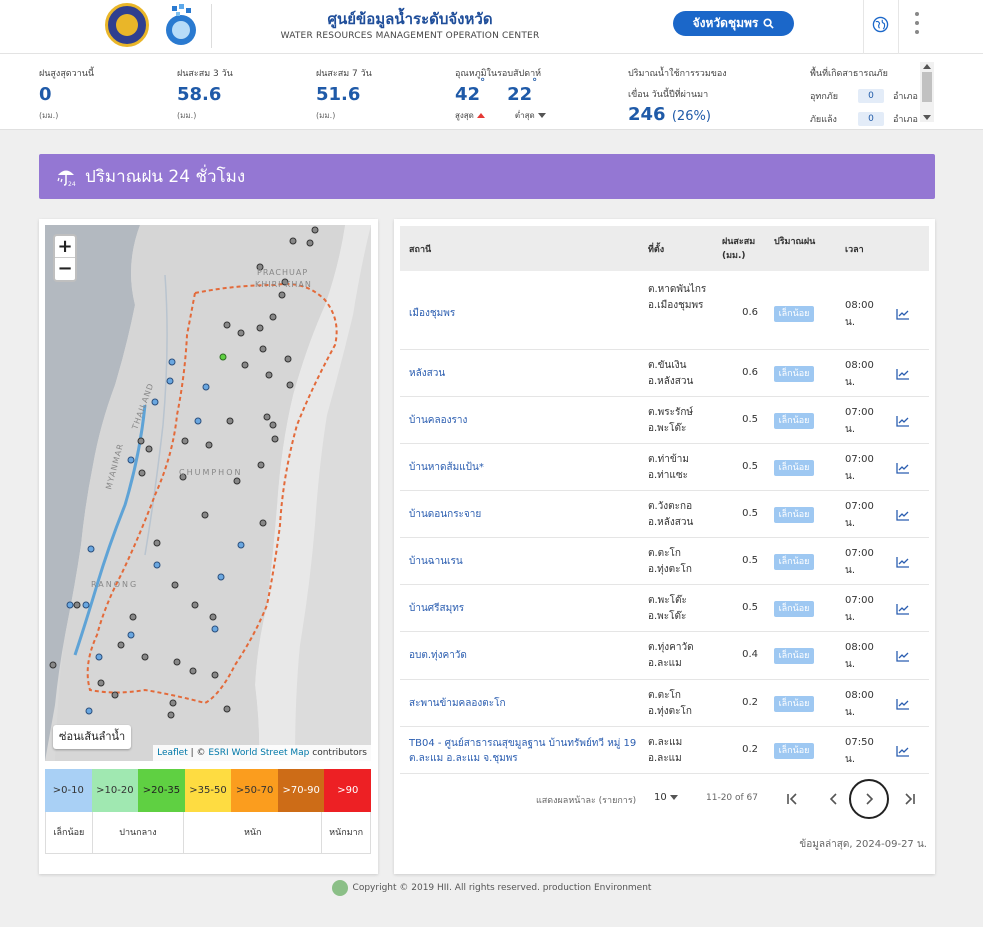  What do you see at coordinates (671, 373) in the screenshot?
I see `station-location: ต.ขันเงิน อ.หลังสวน` at bounding box center [671, 373].